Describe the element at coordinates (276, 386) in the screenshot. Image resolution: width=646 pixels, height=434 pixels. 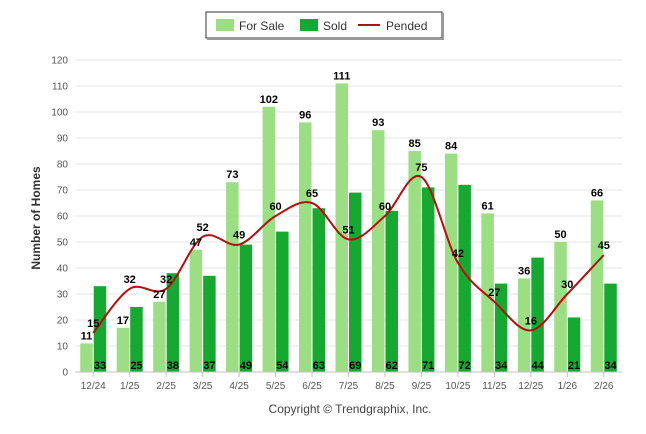
I see `x-tick-label: 5/25` at that location.